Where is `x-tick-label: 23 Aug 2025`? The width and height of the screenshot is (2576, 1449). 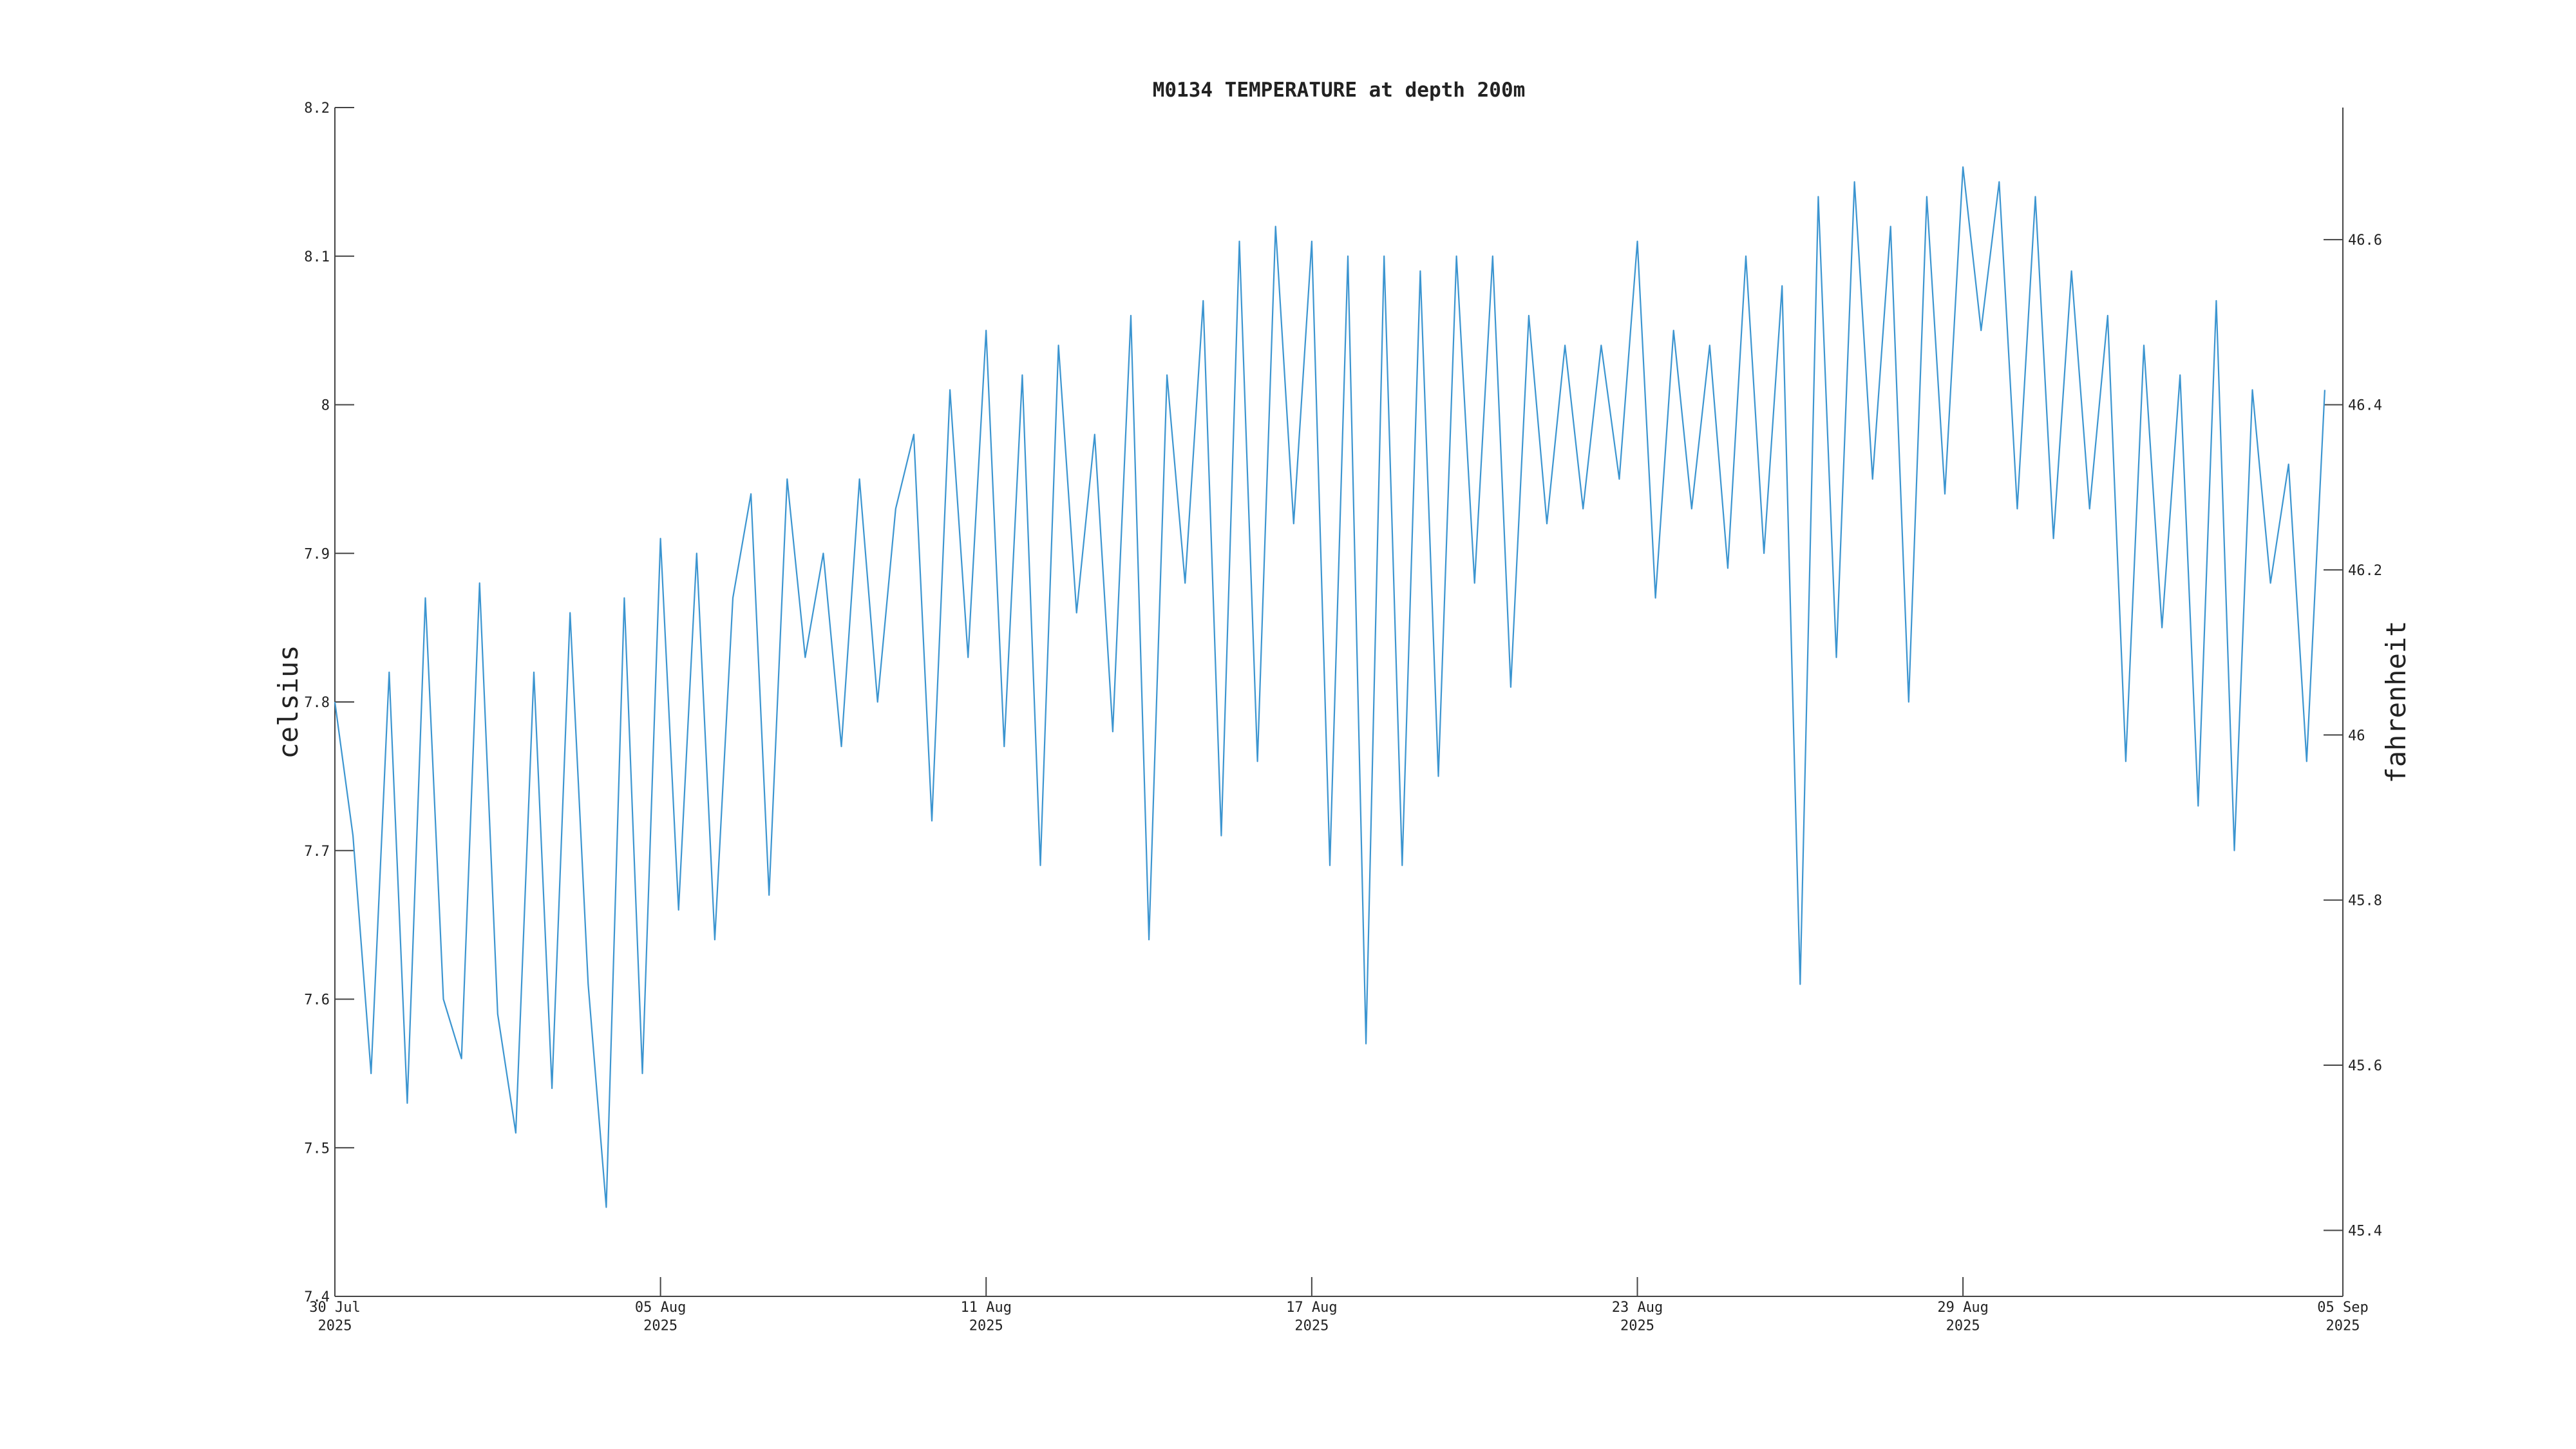 x-tick-label: 23 Aug 2025 is located at coordinates (1638, 1317).